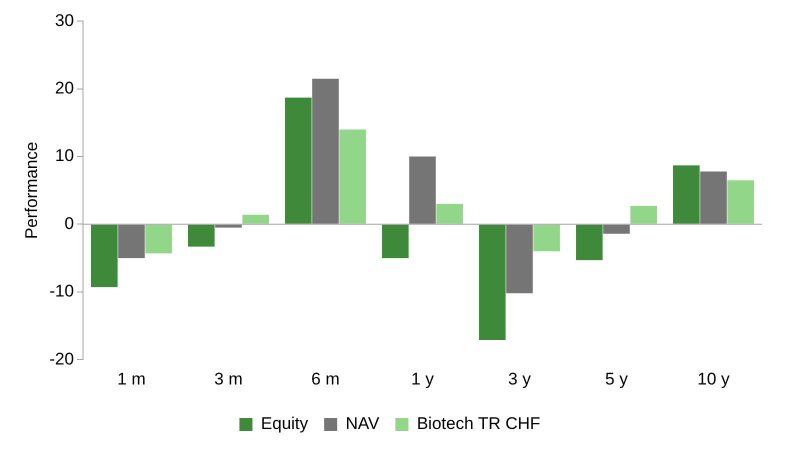 This screenshot has width=800, height=451. I want to click on x-tick-label: 3 m, so click(228, 378).